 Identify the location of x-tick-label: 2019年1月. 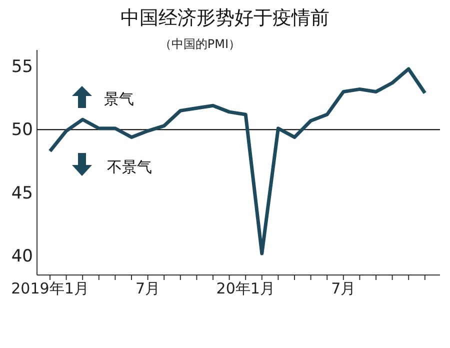
(50, 289).